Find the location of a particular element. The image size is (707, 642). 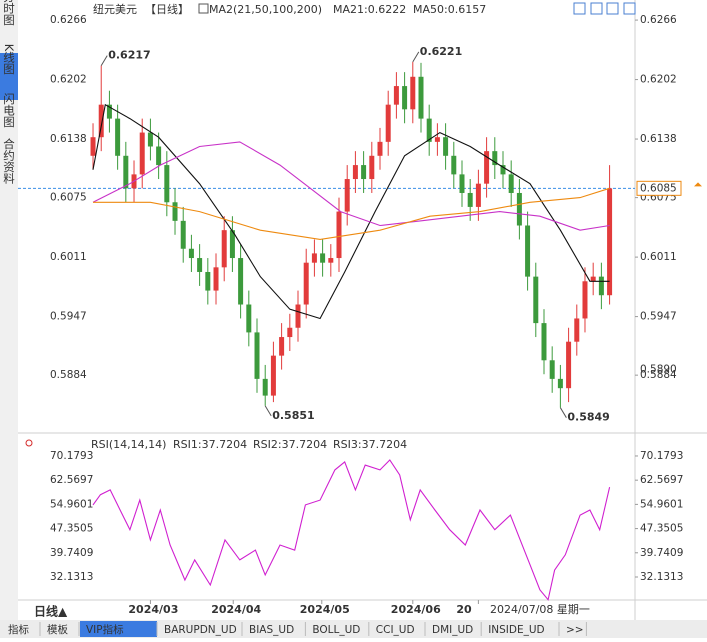

sidebar-tab: 分时图 is located at coordinates (9, 13).